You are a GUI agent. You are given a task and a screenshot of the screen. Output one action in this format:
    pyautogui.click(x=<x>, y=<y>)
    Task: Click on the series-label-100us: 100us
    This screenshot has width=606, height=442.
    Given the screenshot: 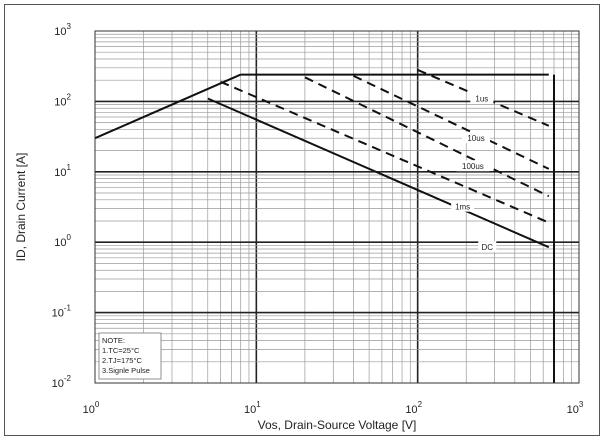 What is the action you would take?
    pyautogui.click(x=473, y=166)
    